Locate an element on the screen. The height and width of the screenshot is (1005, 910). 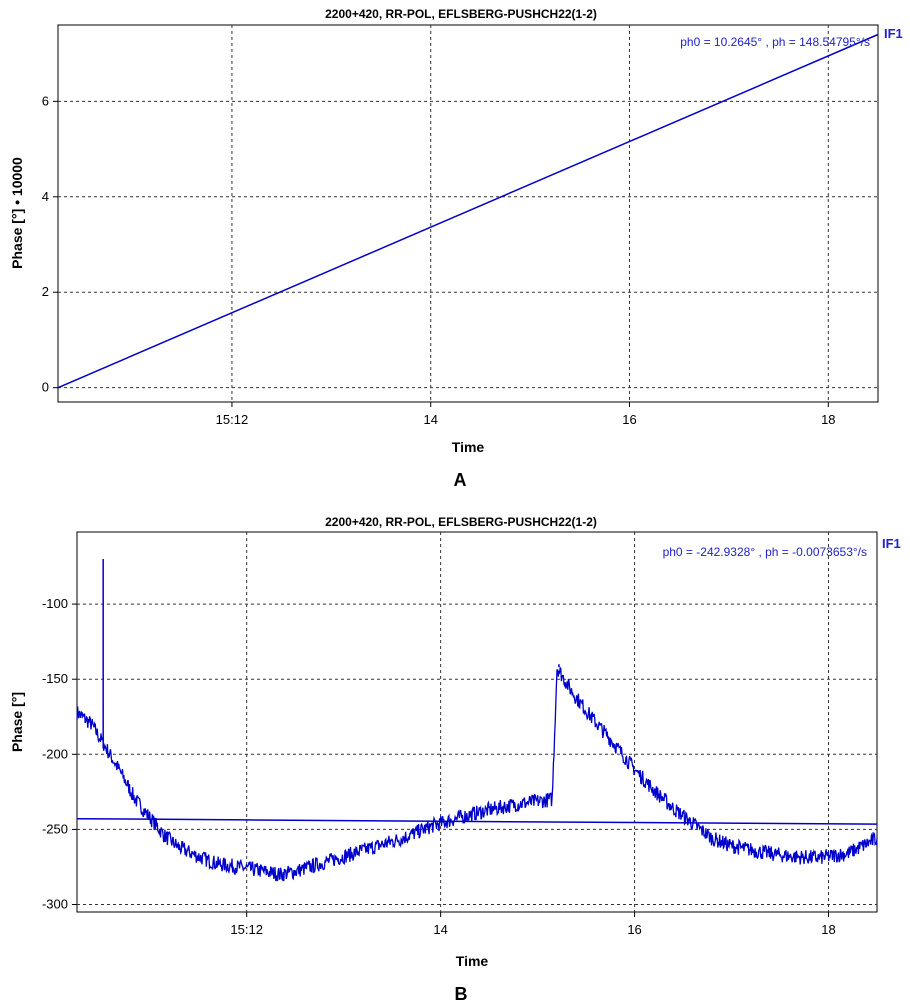
chart-b-x-tick-label: 16 is located at coordinates (634, 929).